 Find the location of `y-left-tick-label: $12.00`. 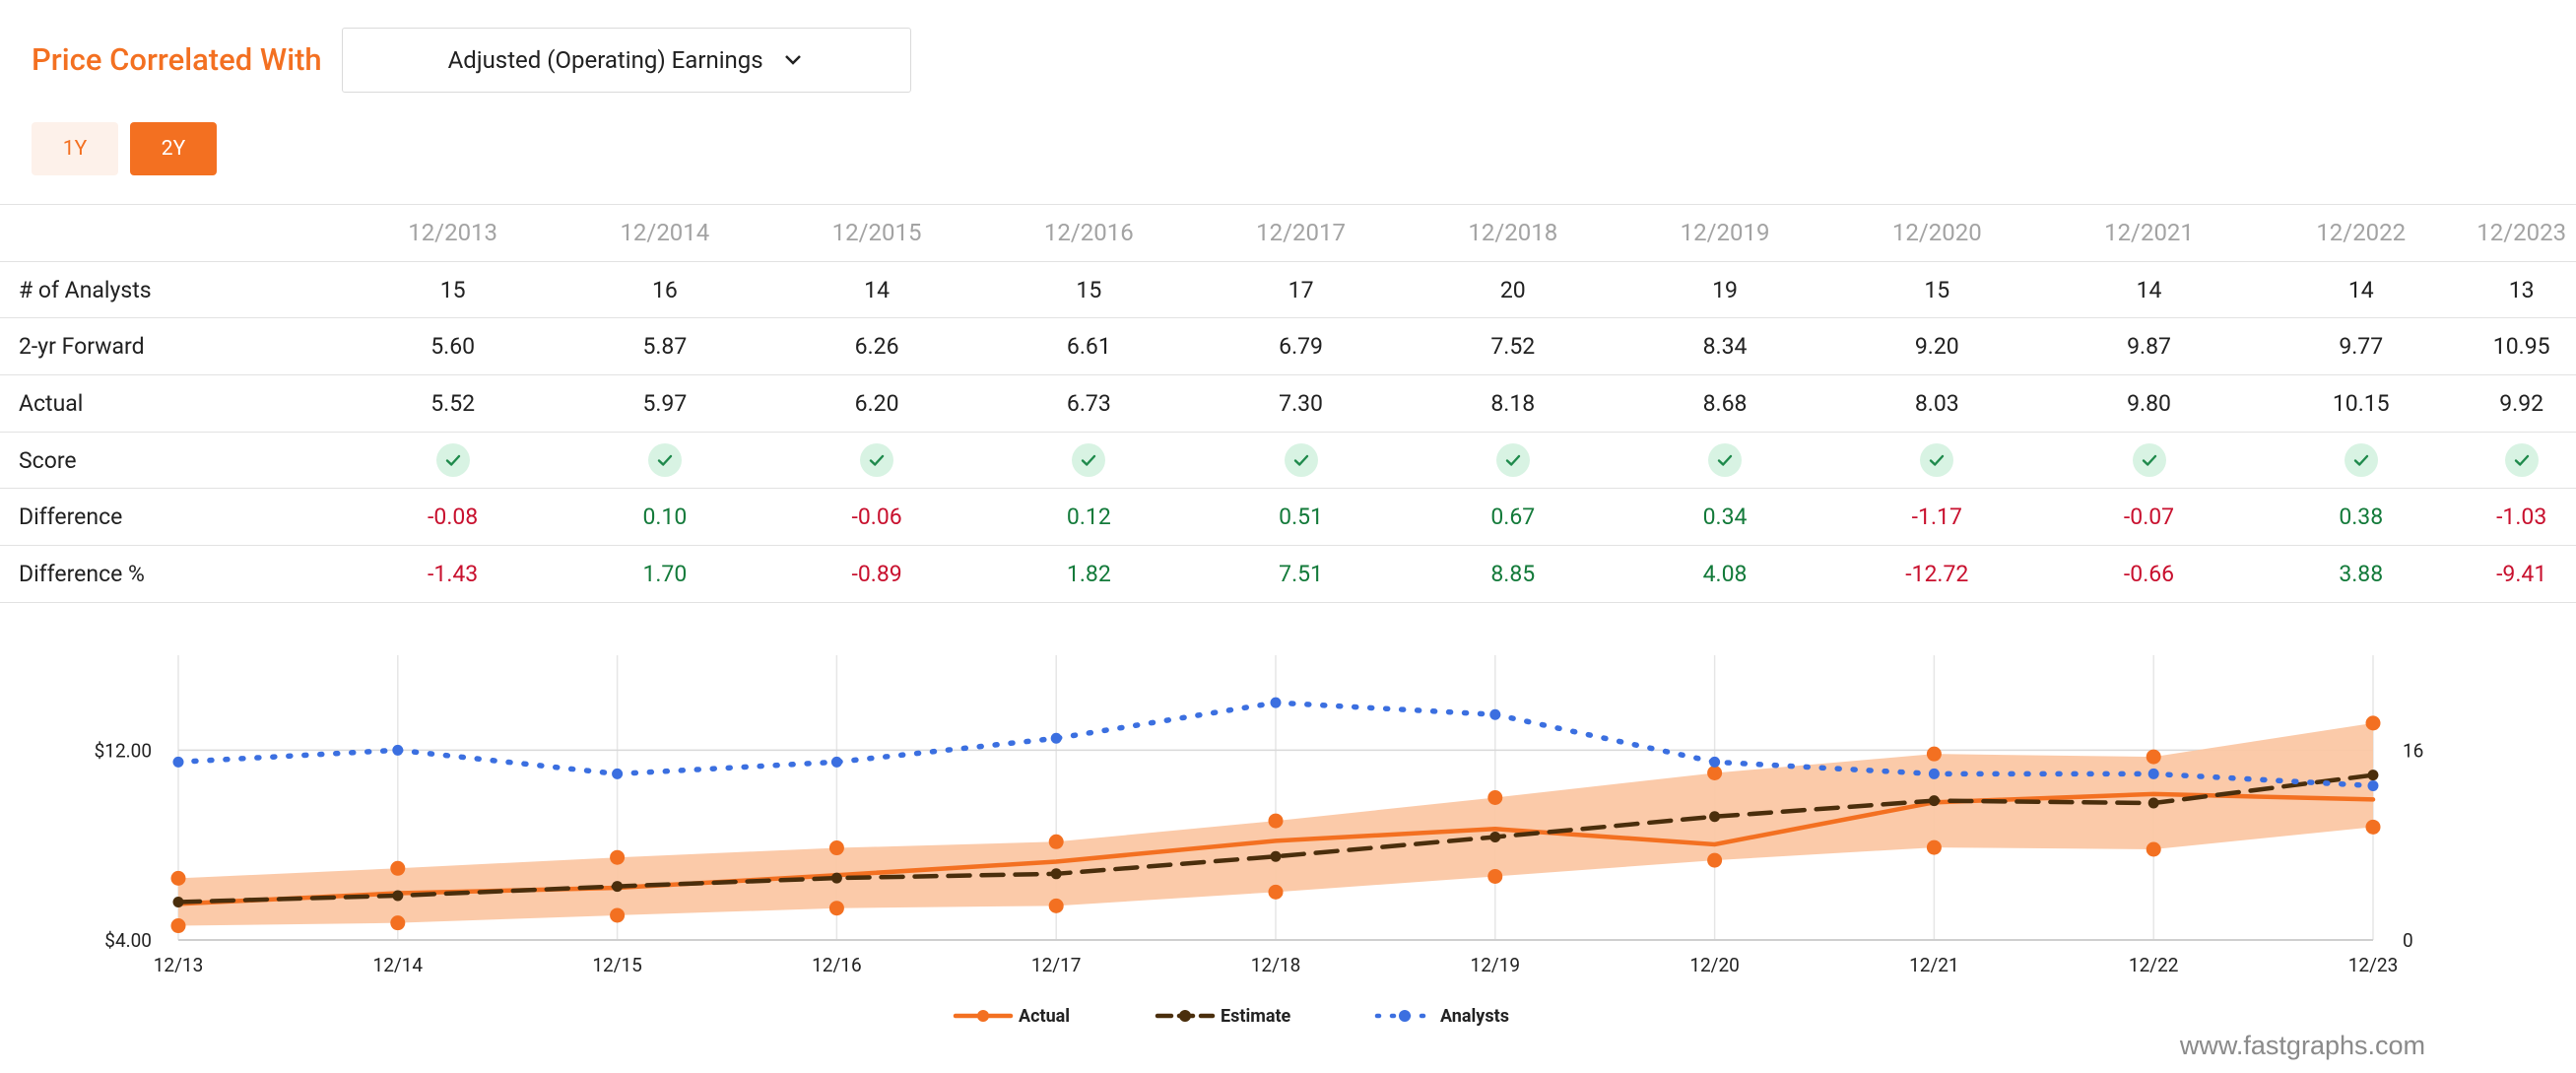

y-left-tick-label: $12.00 is located at coordinates (124, 750).